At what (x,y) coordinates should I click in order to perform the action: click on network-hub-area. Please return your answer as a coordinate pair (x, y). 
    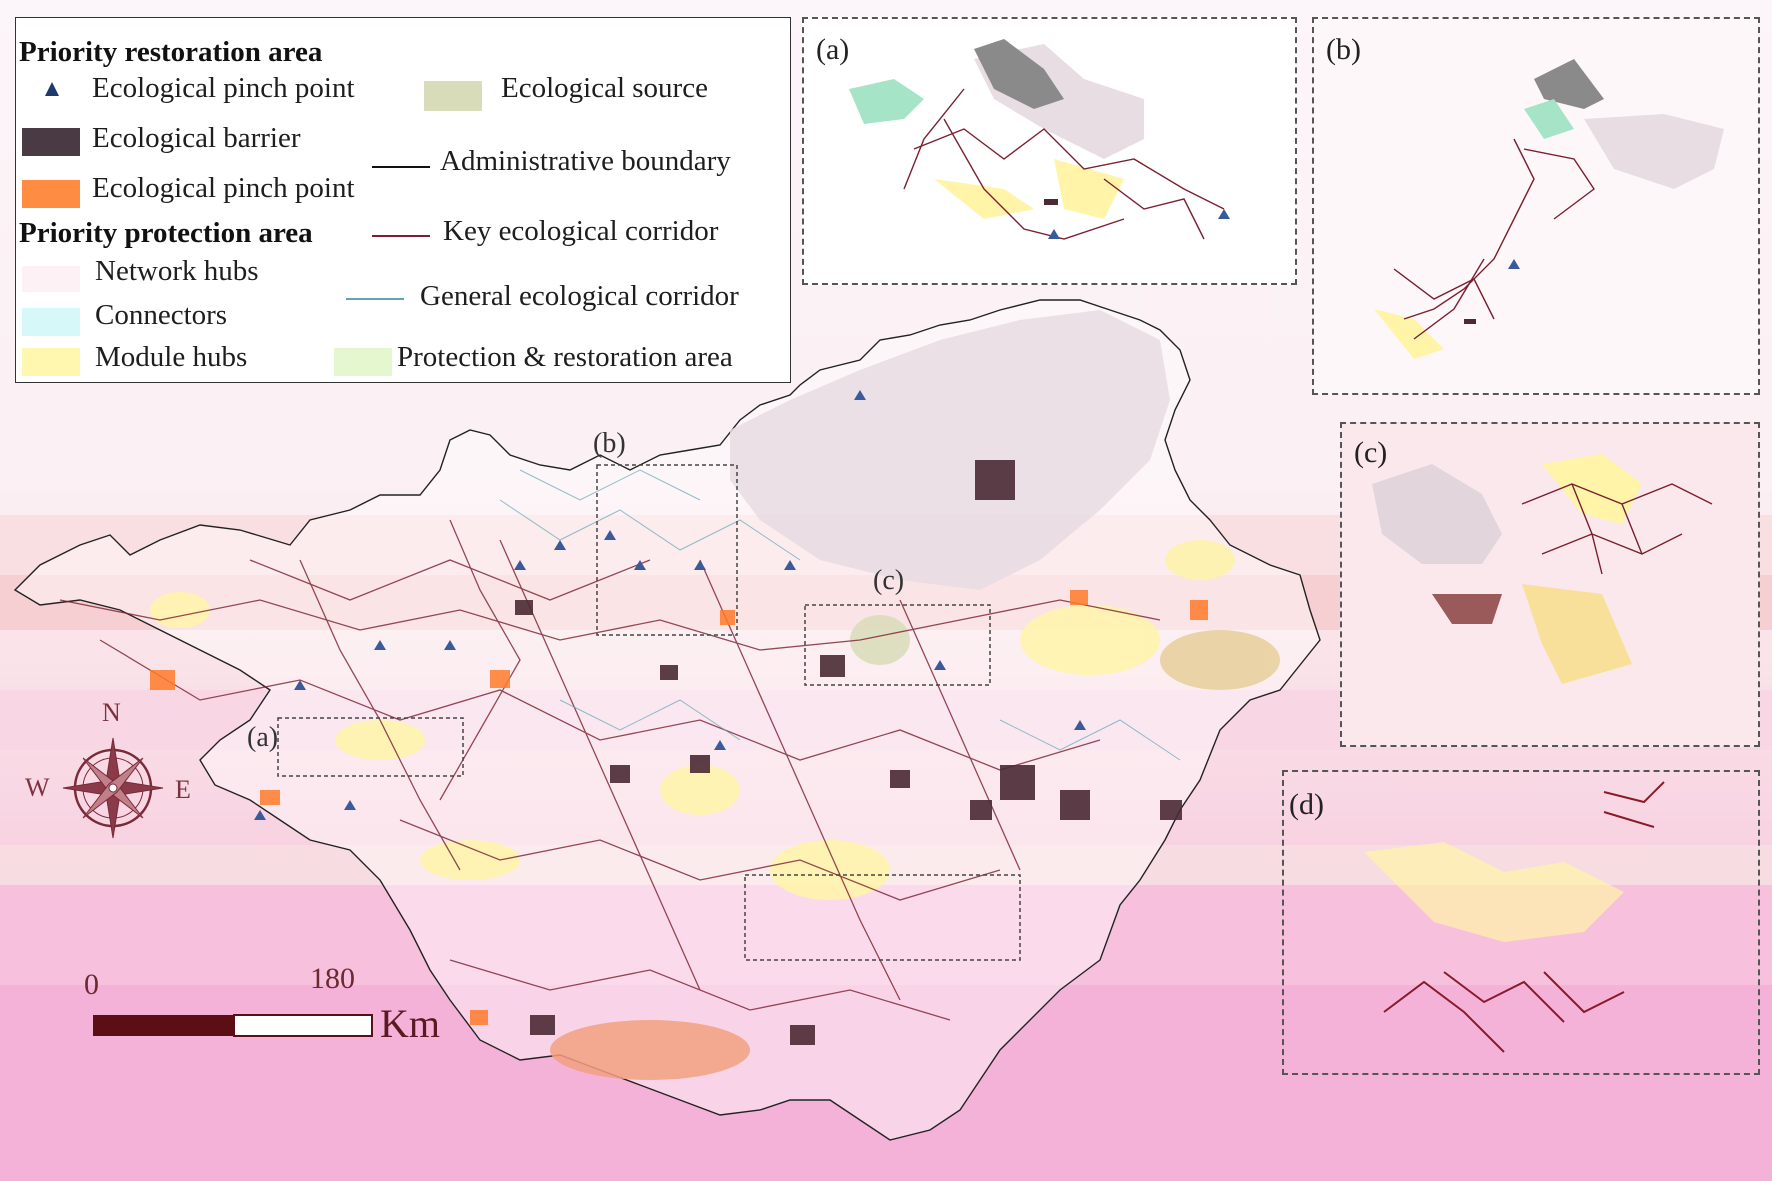
    Looking at the image, I should click on (950, 450).